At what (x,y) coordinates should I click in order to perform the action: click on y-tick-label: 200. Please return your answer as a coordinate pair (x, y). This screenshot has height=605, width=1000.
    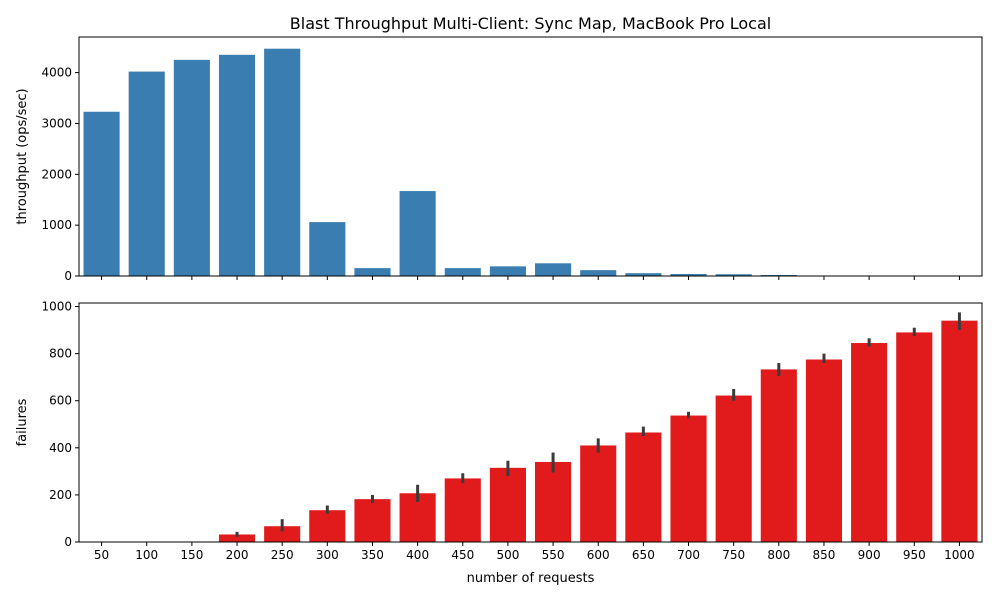
    Looking at the image, I should click on (60, 495).